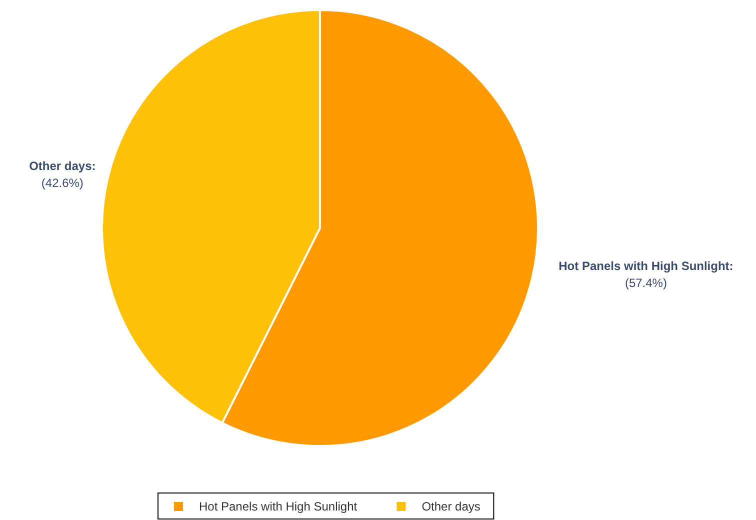 The height and width of the screenshot is (520, 756). I want to click on legend-label: Other days, so click(451, 507).